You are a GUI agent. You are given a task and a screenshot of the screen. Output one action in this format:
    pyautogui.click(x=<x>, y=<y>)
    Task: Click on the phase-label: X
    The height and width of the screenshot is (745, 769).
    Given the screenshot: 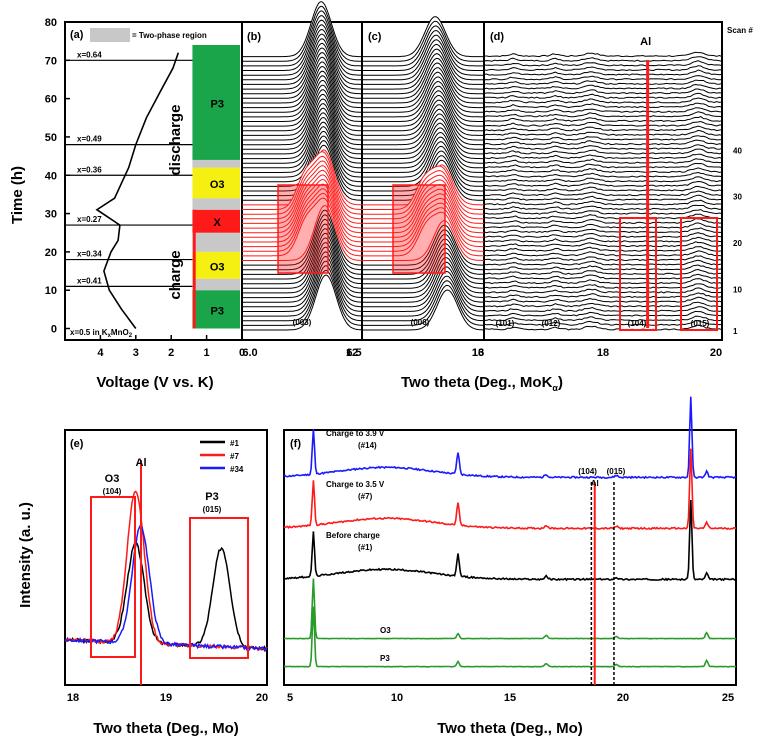 What is the action you would take?
    pyautogui.click(x=218, y=223)
    